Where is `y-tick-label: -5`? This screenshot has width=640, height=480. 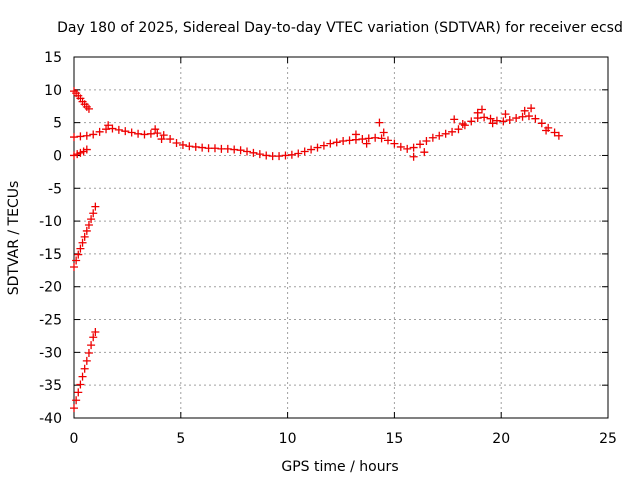 y-tick-label: -5 is located at coordinates (55, 189).